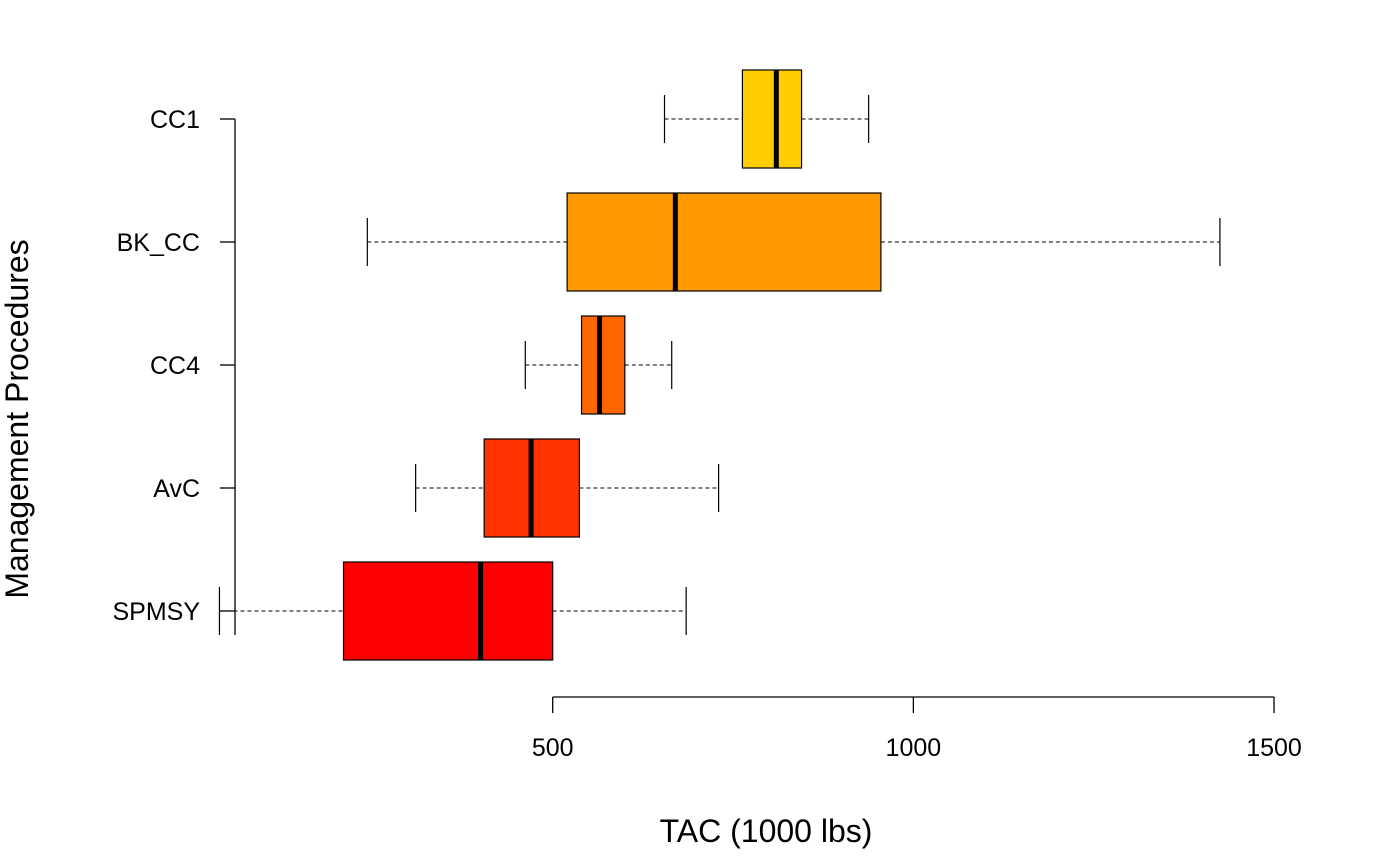 The width and height of the screenshot is (1400, 865). I want to click on x-tick-label: 500, so click(553, 748).